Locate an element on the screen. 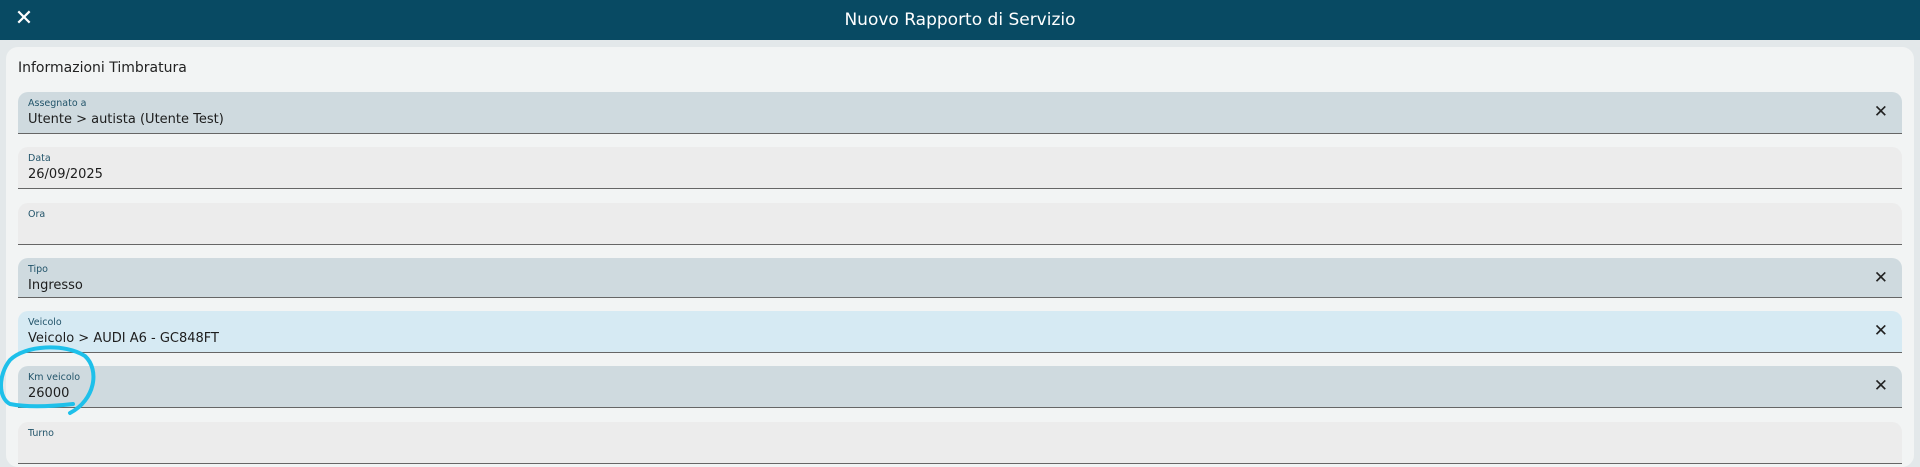 The height and width of the screenshot is (467, 1920). date-field: Data 26/09/2025 is located at coordinates (960, 168).